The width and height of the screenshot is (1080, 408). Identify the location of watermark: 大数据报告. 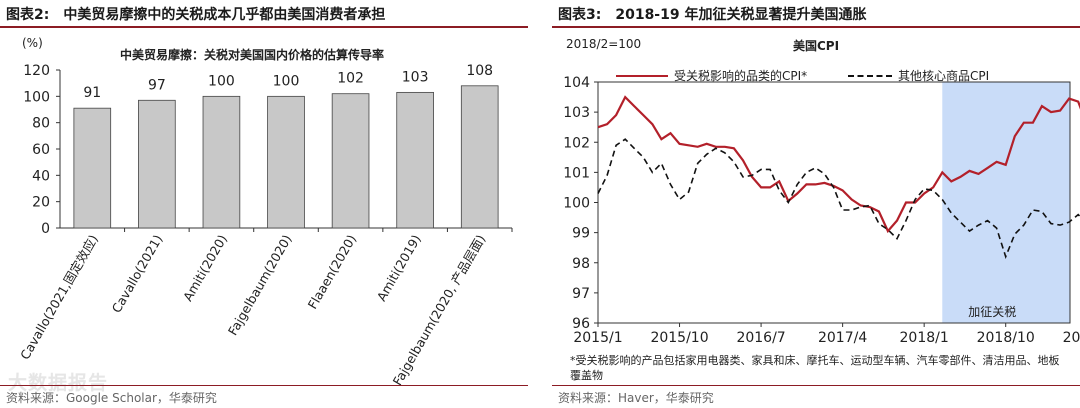
(58, 383).